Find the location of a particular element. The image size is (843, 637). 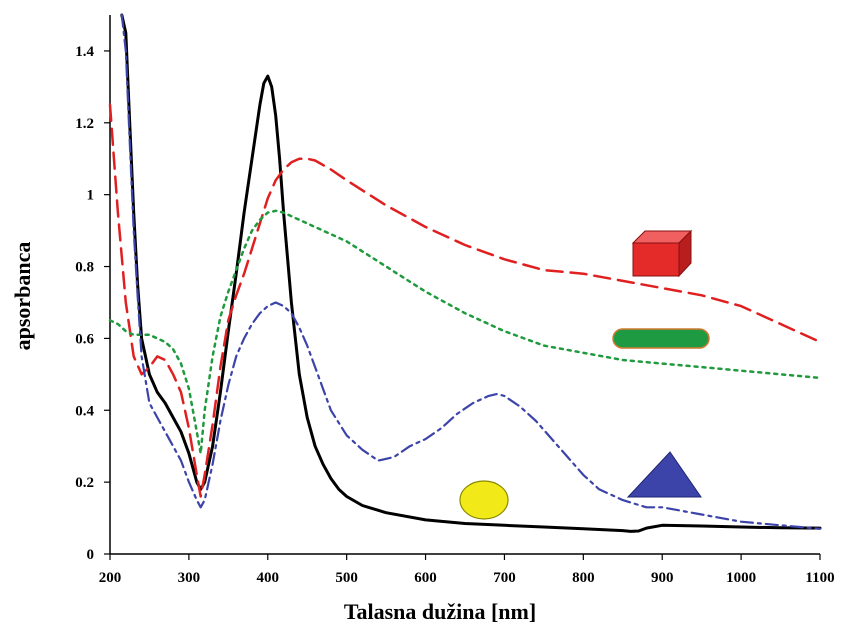

x-tick-label: 800 is located at coordinates (583, 578).